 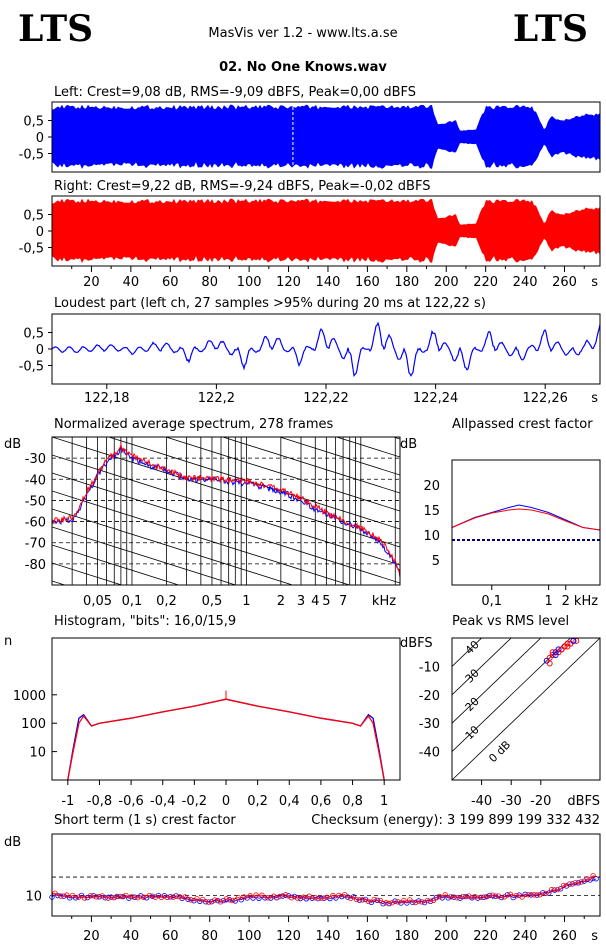 What do you see at coordinates (35, 501) in the screenshot?
I see `spectrum-ytick-label: -50` at bounding box center [35, 501].